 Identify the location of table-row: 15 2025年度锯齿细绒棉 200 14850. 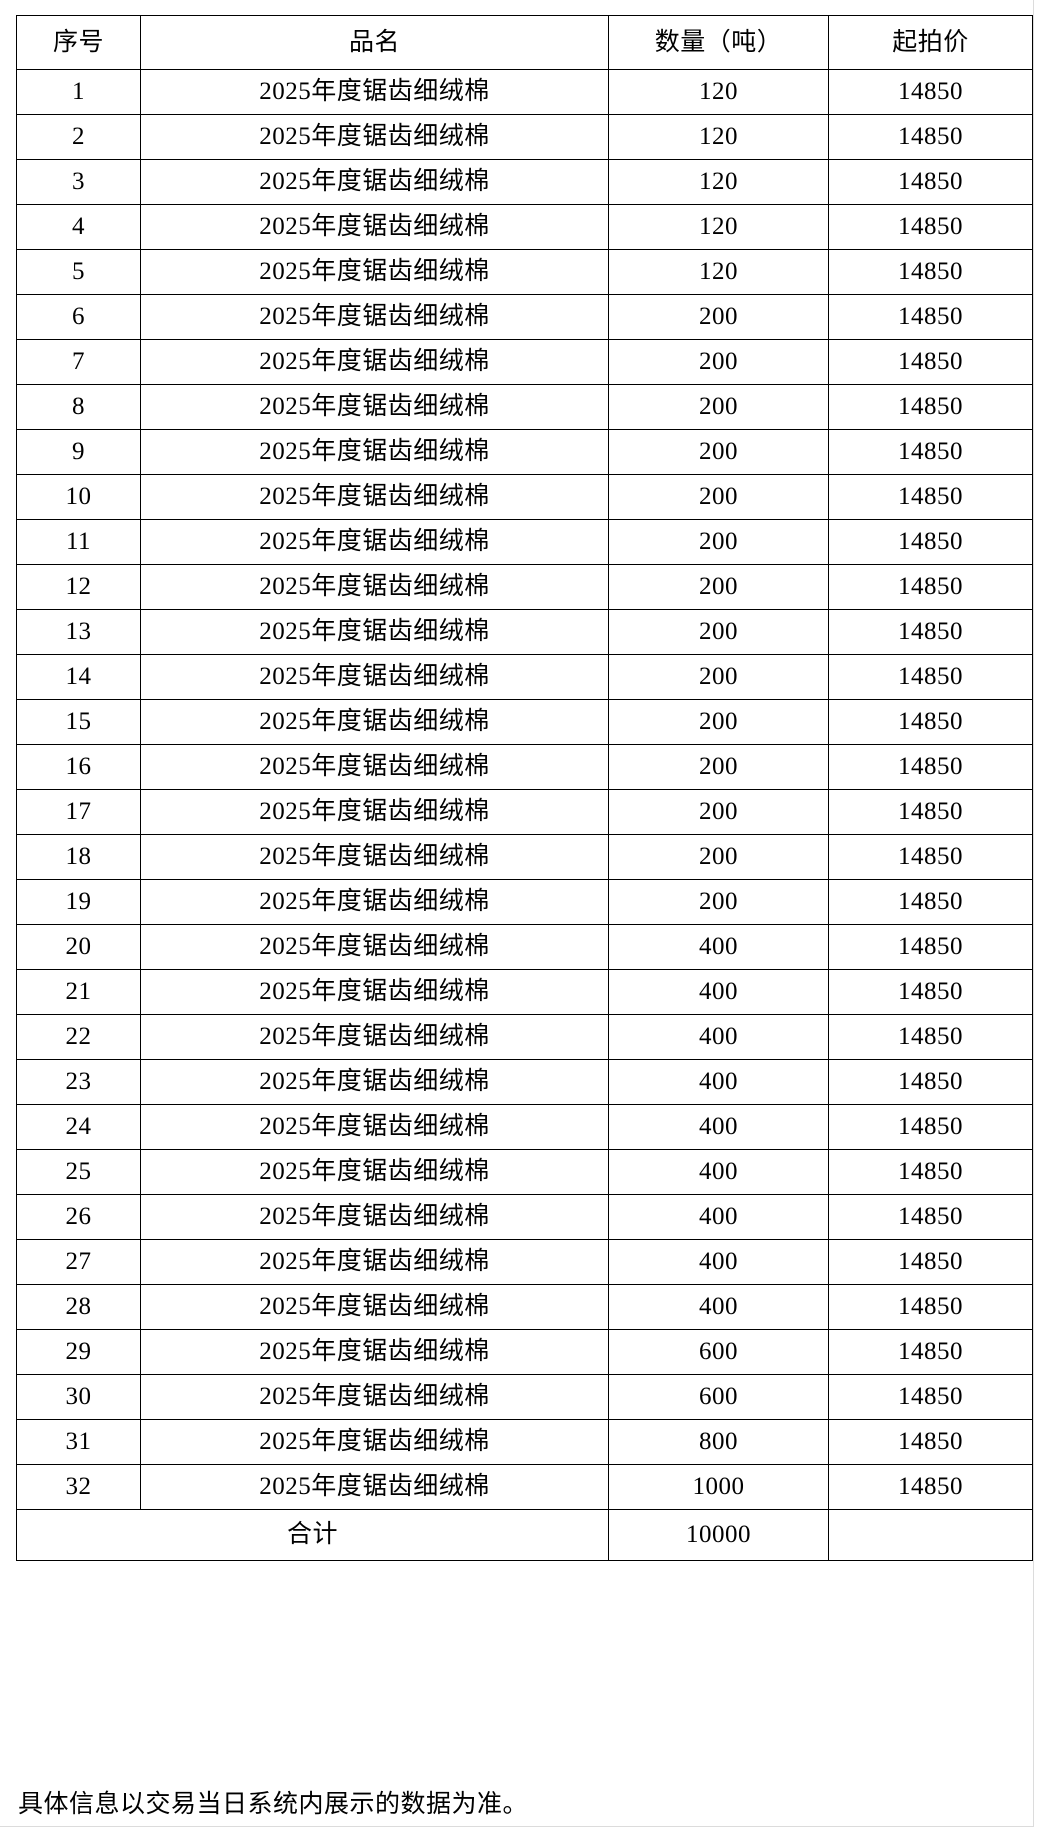
(524, 722).